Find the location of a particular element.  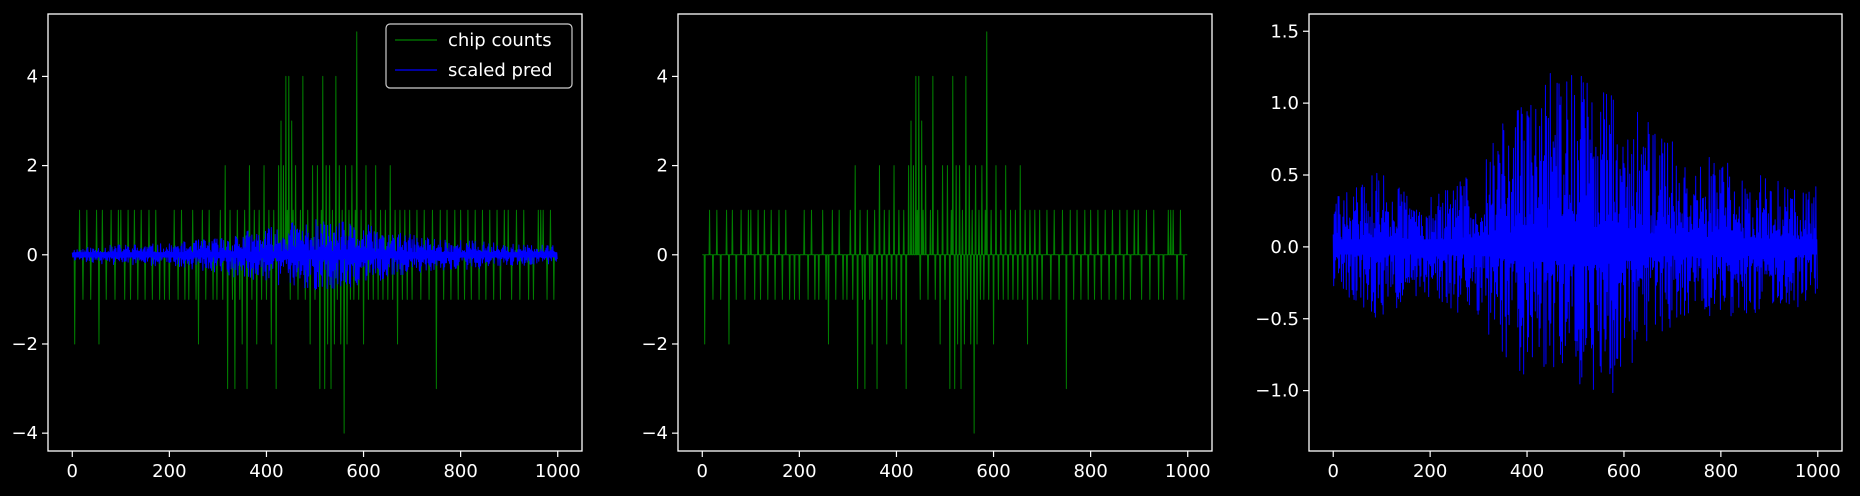

legend-label-scaled-pred: scaled pred is located at coordinates (500, 70).